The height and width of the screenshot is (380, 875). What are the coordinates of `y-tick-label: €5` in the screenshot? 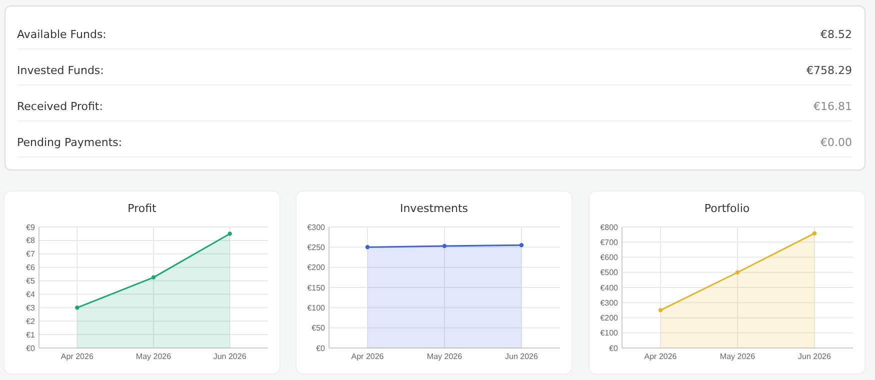 It's located at (31, 281).